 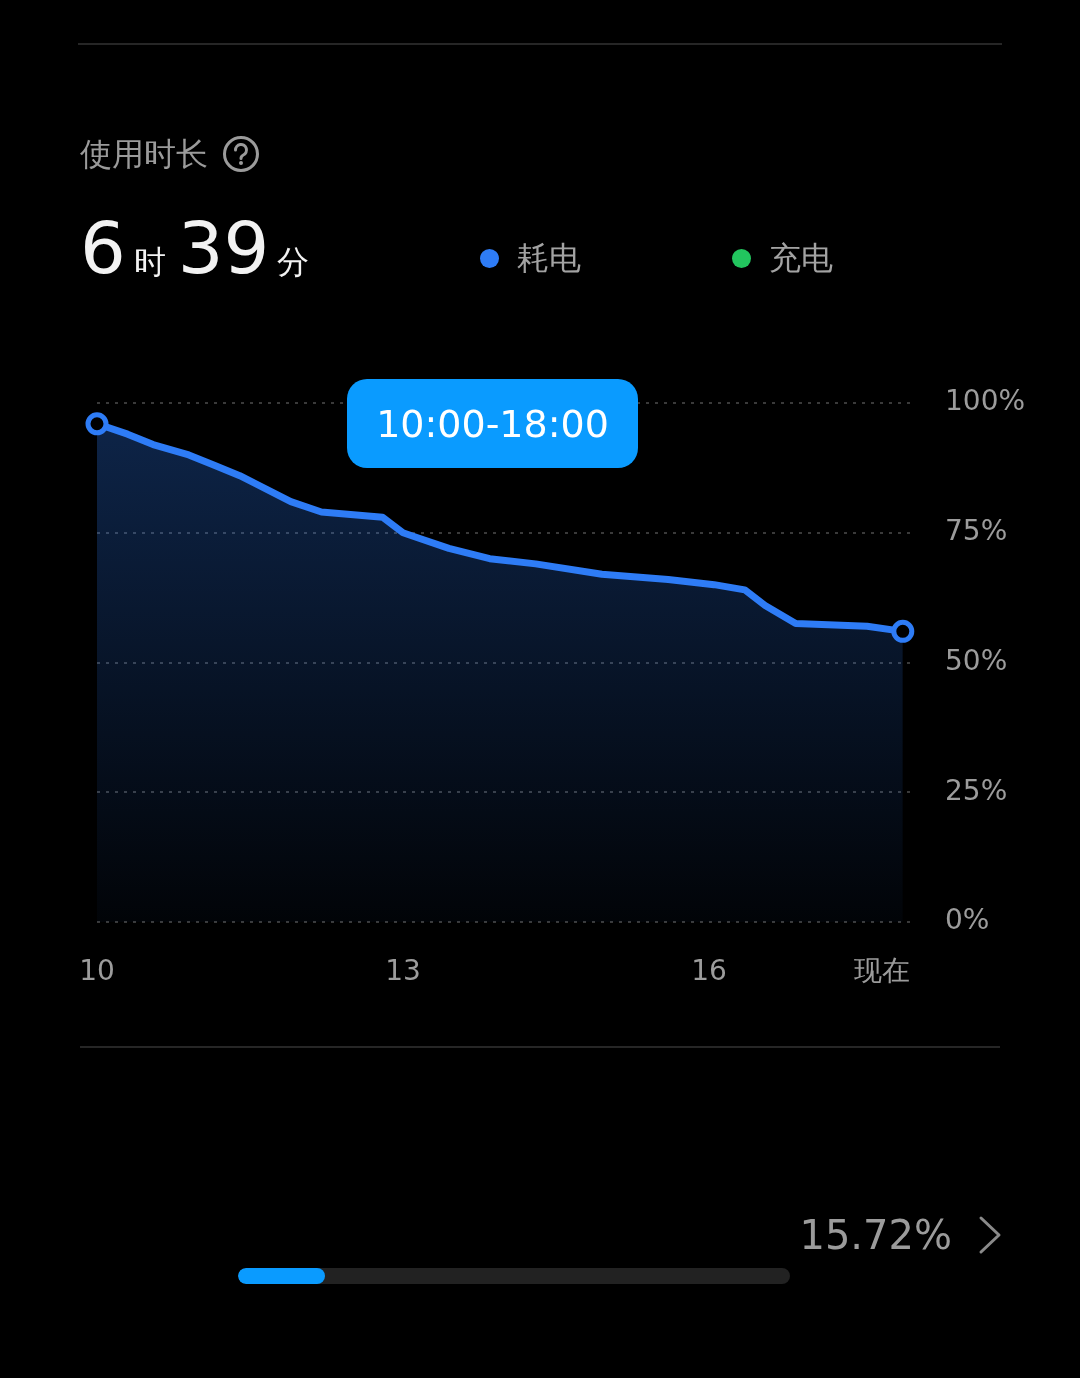 What do you see at coordinates (875, 1235) in the screenshot?
I see `text: 15.72%` at bounding box center [875, 1235].